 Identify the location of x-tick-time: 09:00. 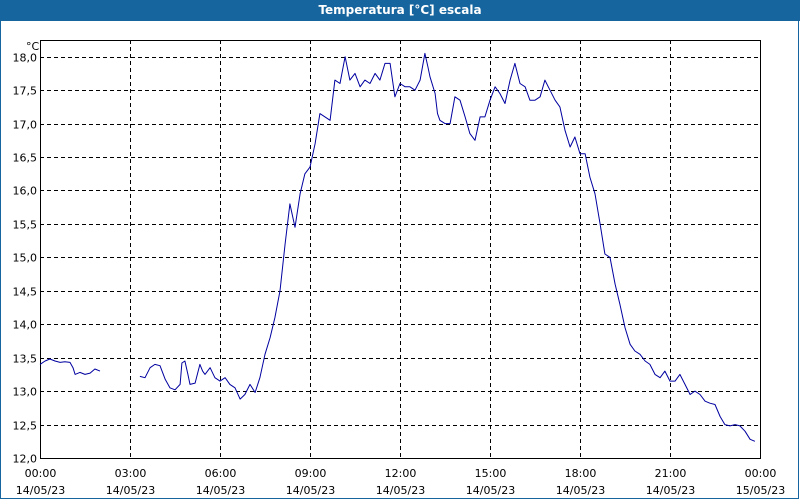
(311, 473).